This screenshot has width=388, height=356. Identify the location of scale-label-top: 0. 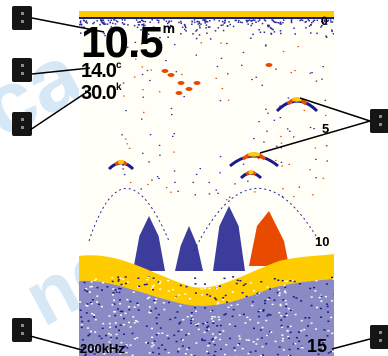
(324, 21).